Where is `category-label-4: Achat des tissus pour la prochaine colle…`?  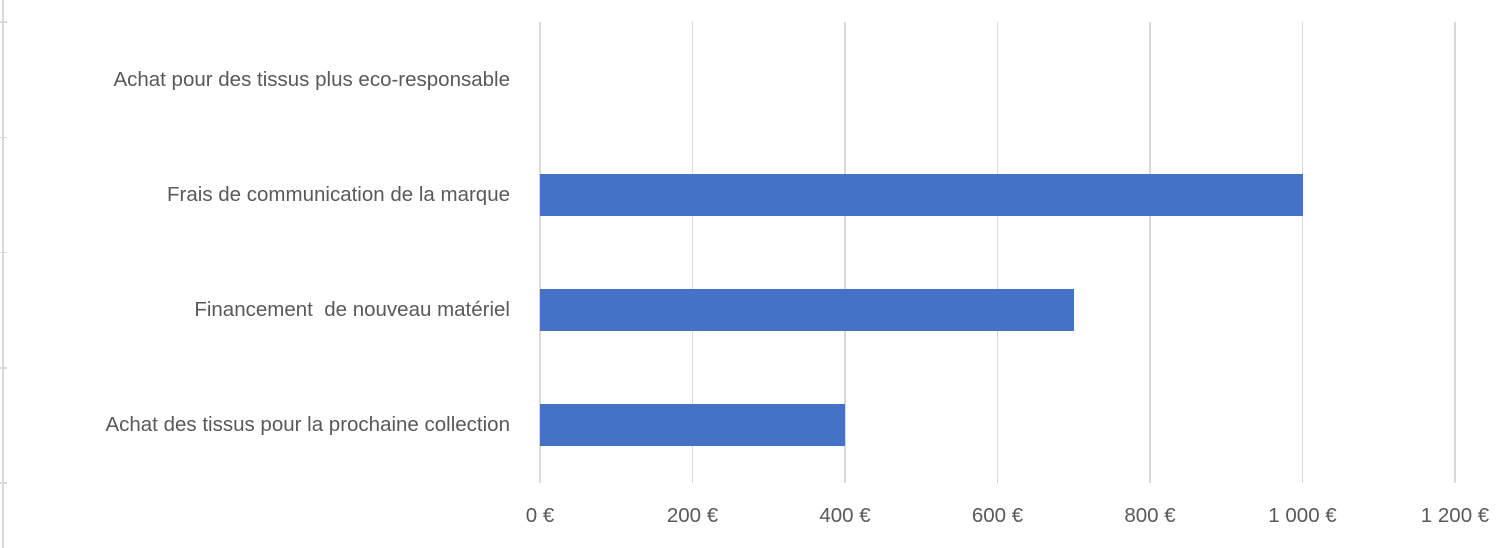
category-label-4: Achat des tissus pour la prochaine colle… is located at coordinates (307, 425).